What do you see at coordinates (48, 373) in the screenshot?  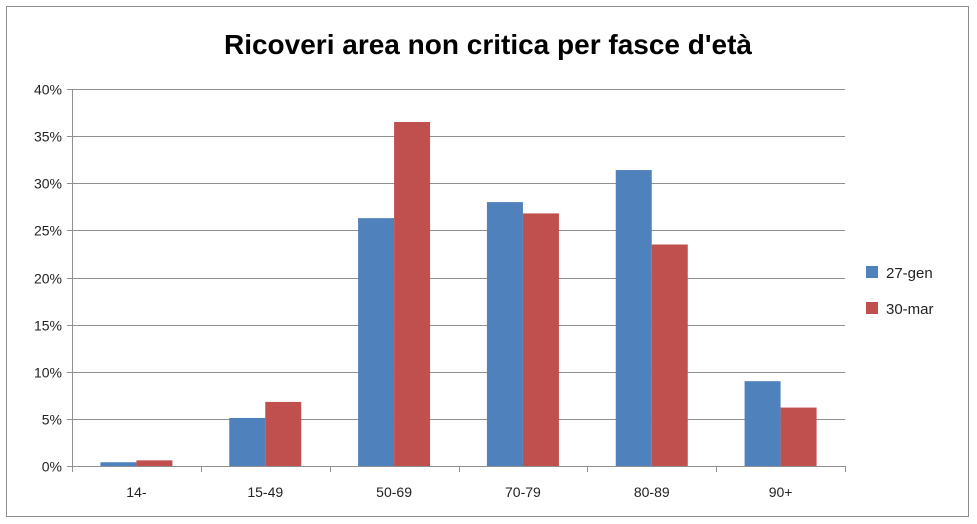 I see `y-tick-label: 10%` at bounding box center [48, 373].